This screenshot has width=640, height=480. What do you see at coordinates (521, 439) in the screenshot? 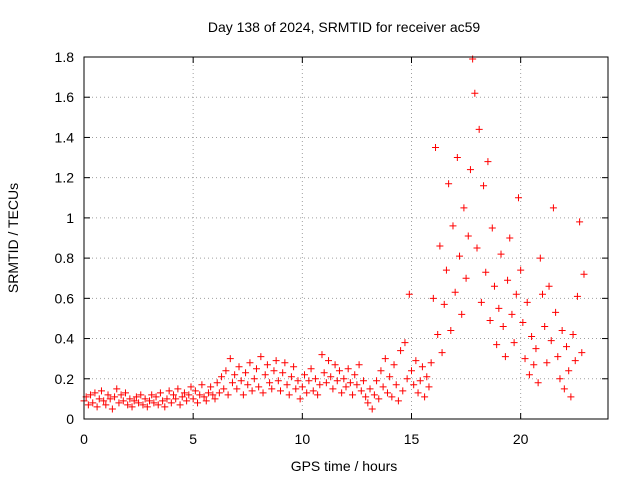
I see `x-tick-label: 20` at bounding box center [521, 439].